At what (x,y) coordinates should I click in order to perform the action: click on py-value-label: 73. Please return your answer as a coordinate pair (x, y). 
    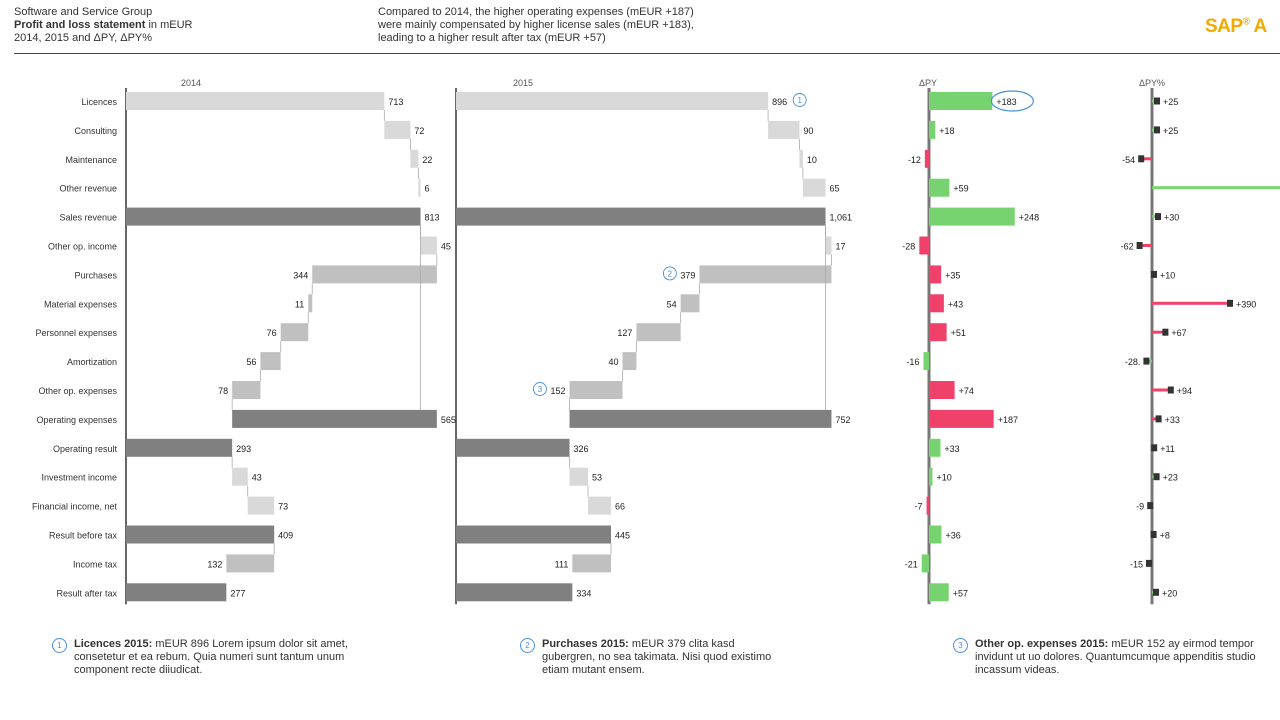
    Looking at the image, I should click on (283, 507).